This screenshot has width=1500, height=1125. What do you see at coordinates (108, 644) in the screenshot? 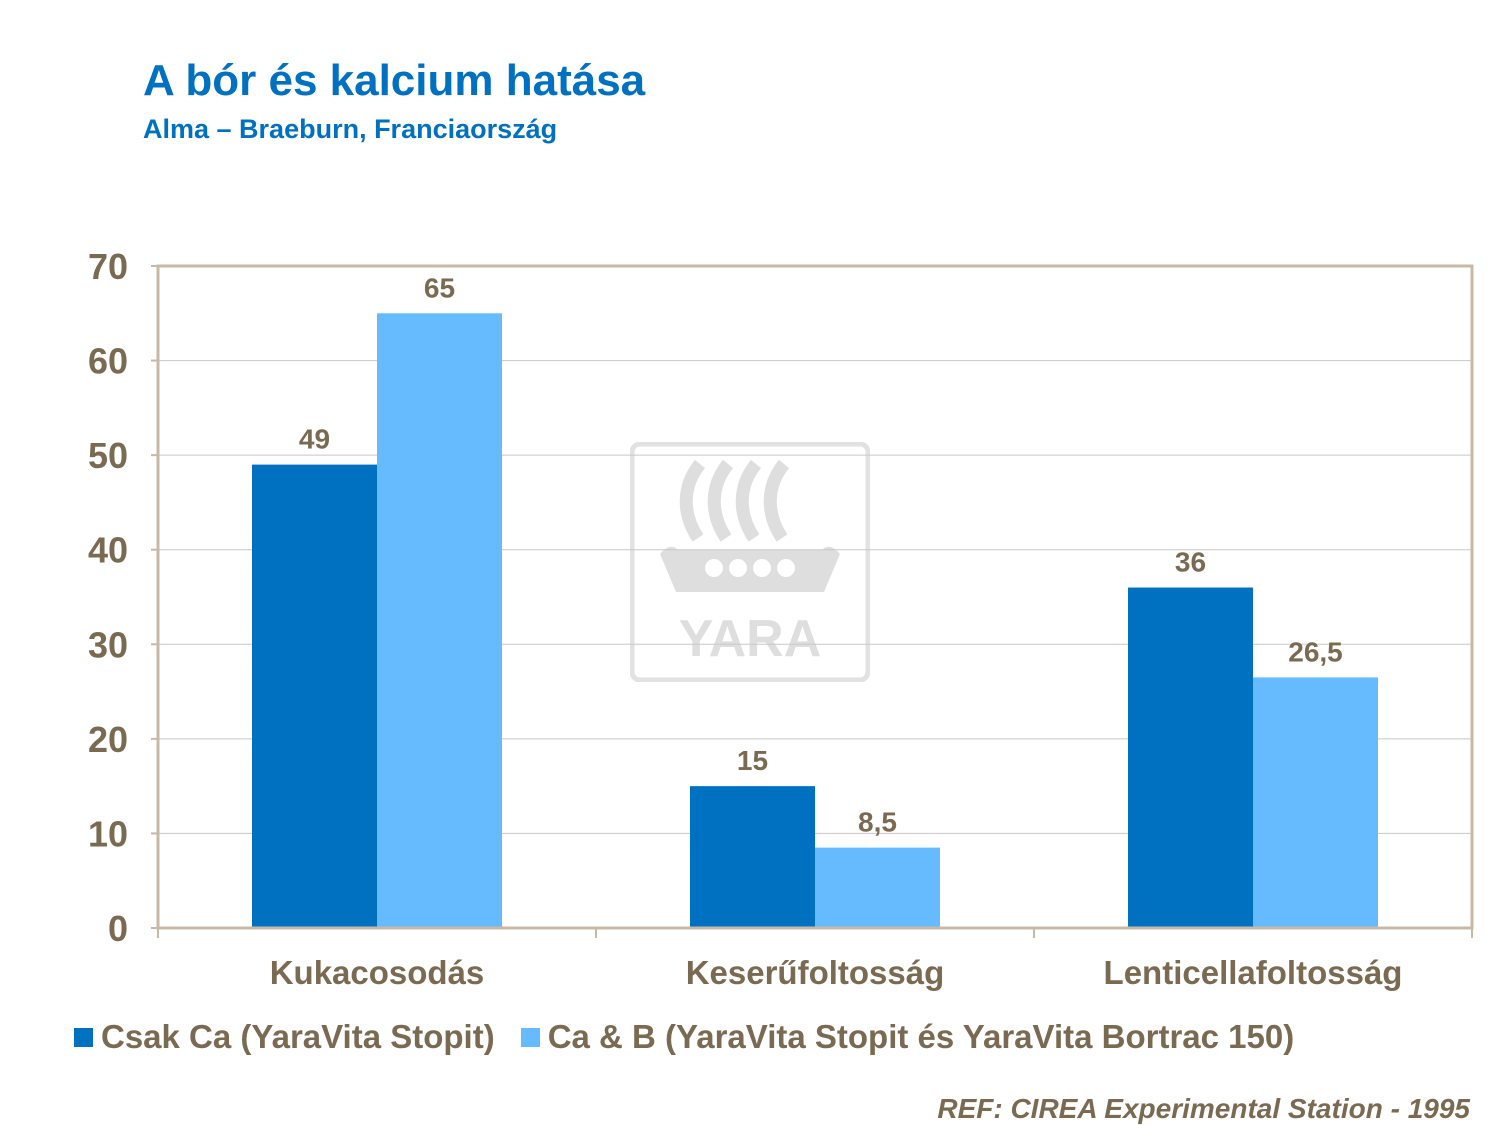
I see `y-tick-label: 30` at bounding box center [108, 644].